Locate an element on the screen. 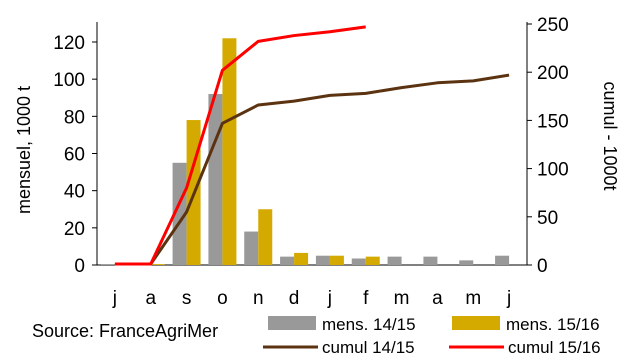 The image size is (623, 356). left-tick-label: 20 is located at coordinates (74, 229).